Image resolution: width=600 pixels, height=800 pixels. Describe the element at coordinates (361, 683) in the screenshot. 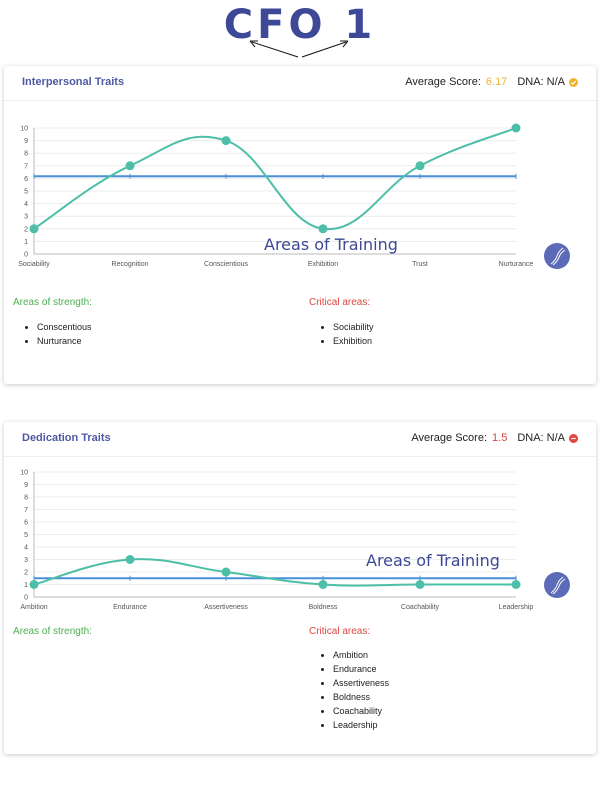

I see `critical-list-item: Assertiveness` at that location.